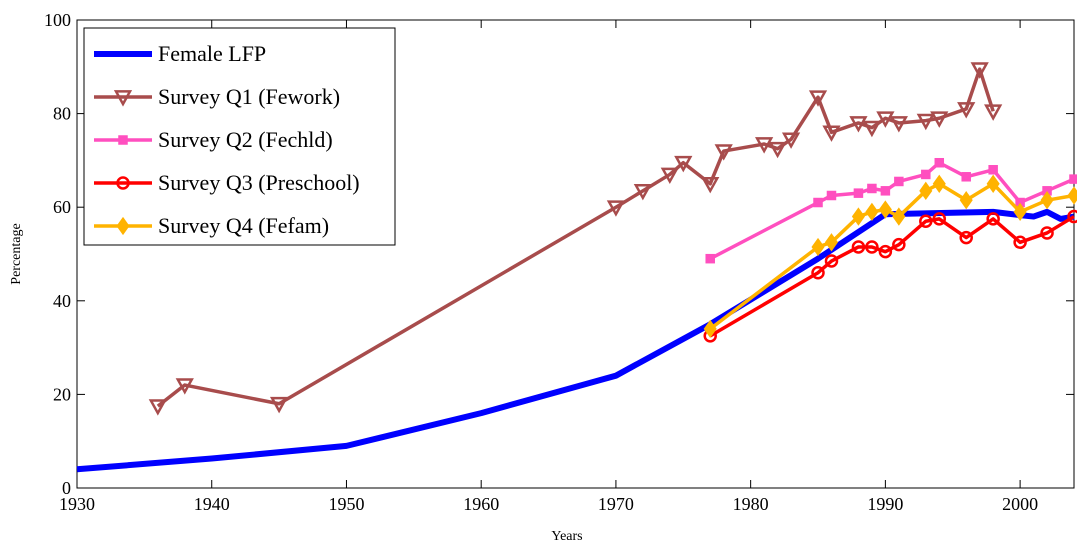  What do you see at coordinates (616, 504) in the screenshot?
I see `x-tick-label: 1970` at bounding box center [616, 504].